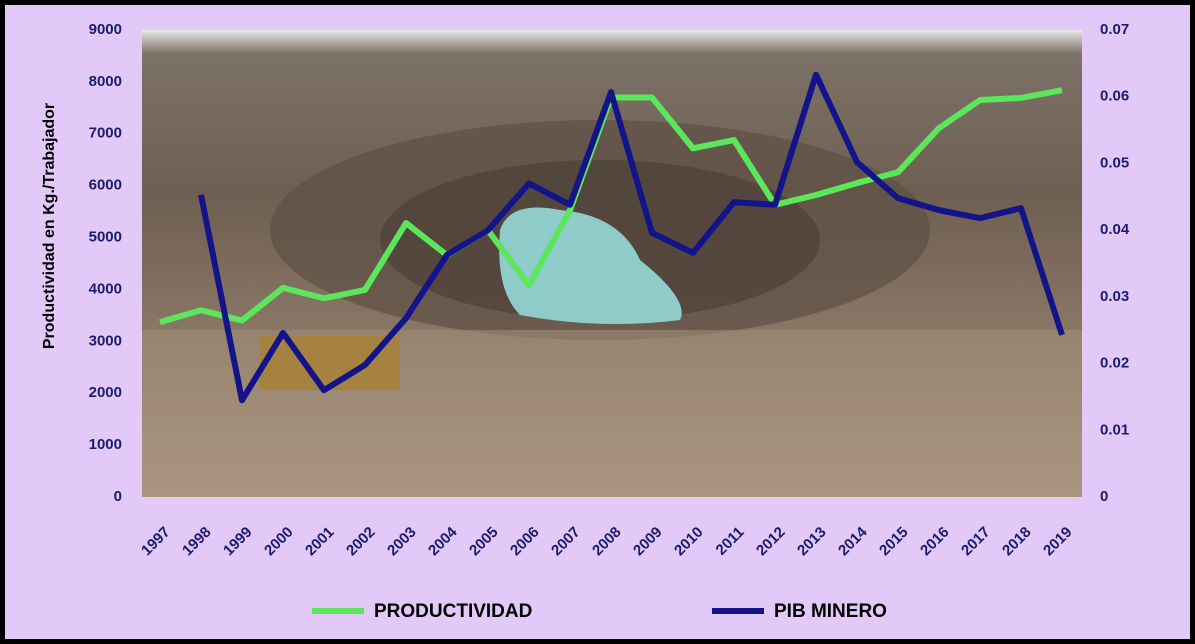 This screenshot has height=644, width=1195. Describe the element at coordinates (1114, 429) in the screenshot. I see `y2-tick-label: 0.01` at that location.